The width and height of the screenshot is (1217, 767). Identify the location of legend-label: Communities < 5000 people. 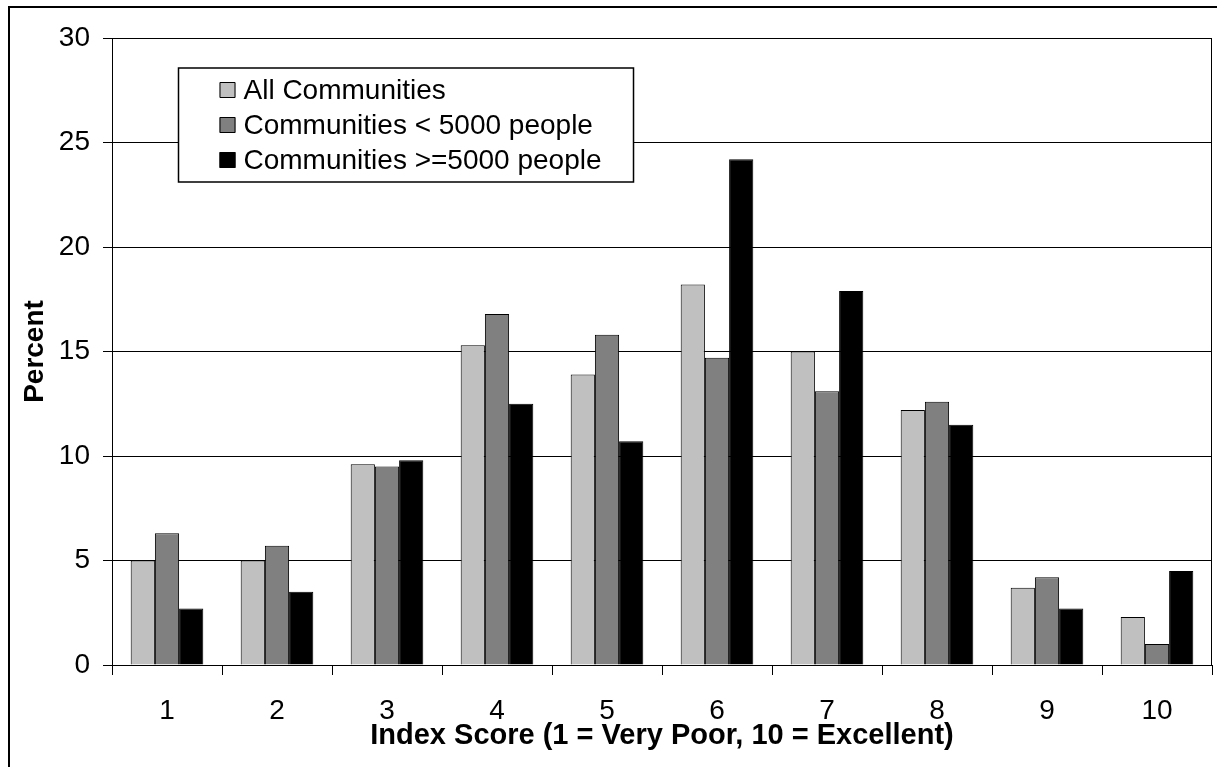
(418, 124).